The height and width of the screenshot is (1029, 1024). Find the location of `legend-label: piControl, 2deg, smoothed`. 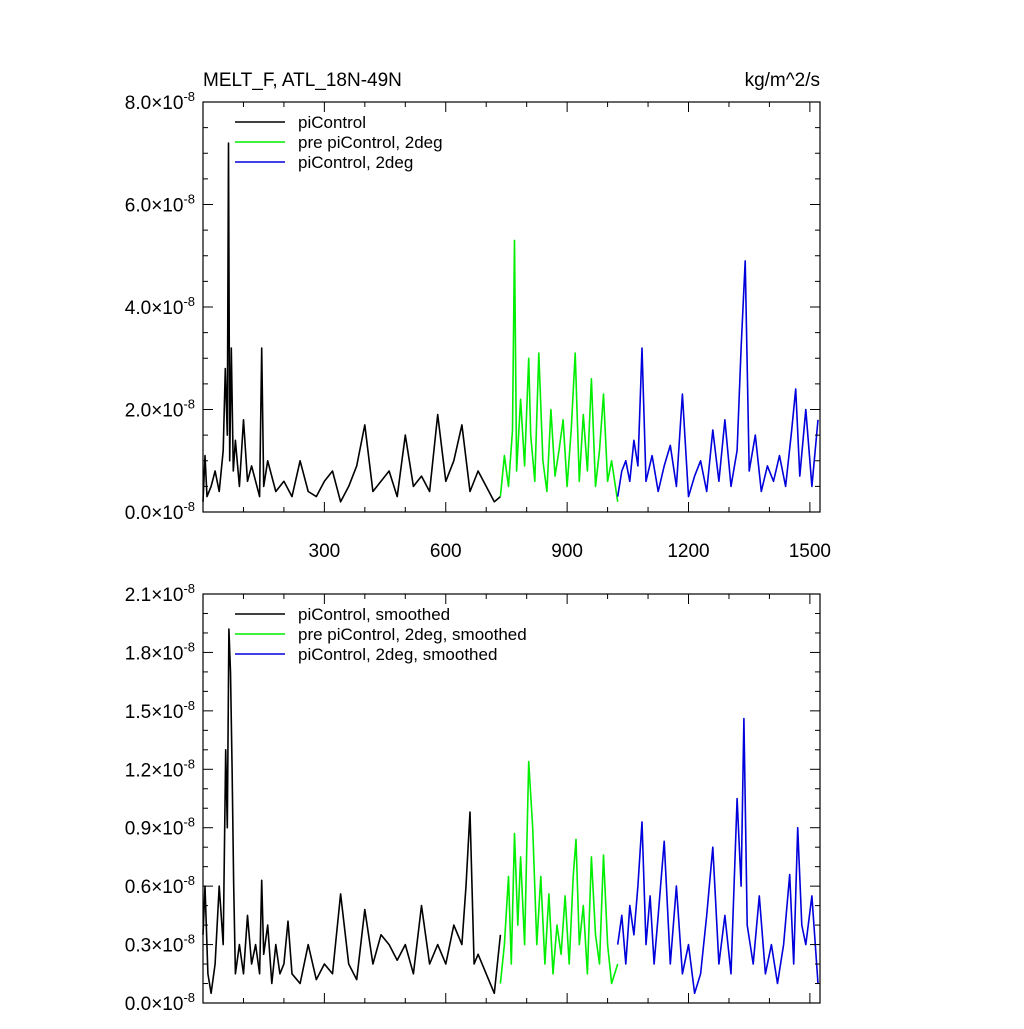

legend-label: piControl, 2deg, smoothed is located at coordinates (397, 654).